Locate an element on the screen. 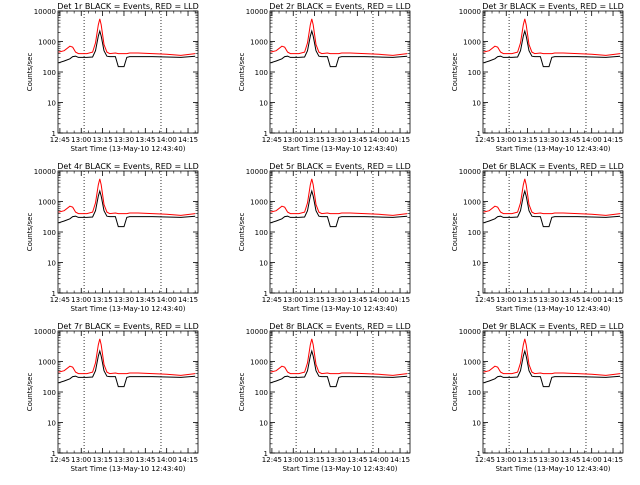  panel-title: Det 3r BLACK = Events, RED = LLD is located at coordinates (553, 6).